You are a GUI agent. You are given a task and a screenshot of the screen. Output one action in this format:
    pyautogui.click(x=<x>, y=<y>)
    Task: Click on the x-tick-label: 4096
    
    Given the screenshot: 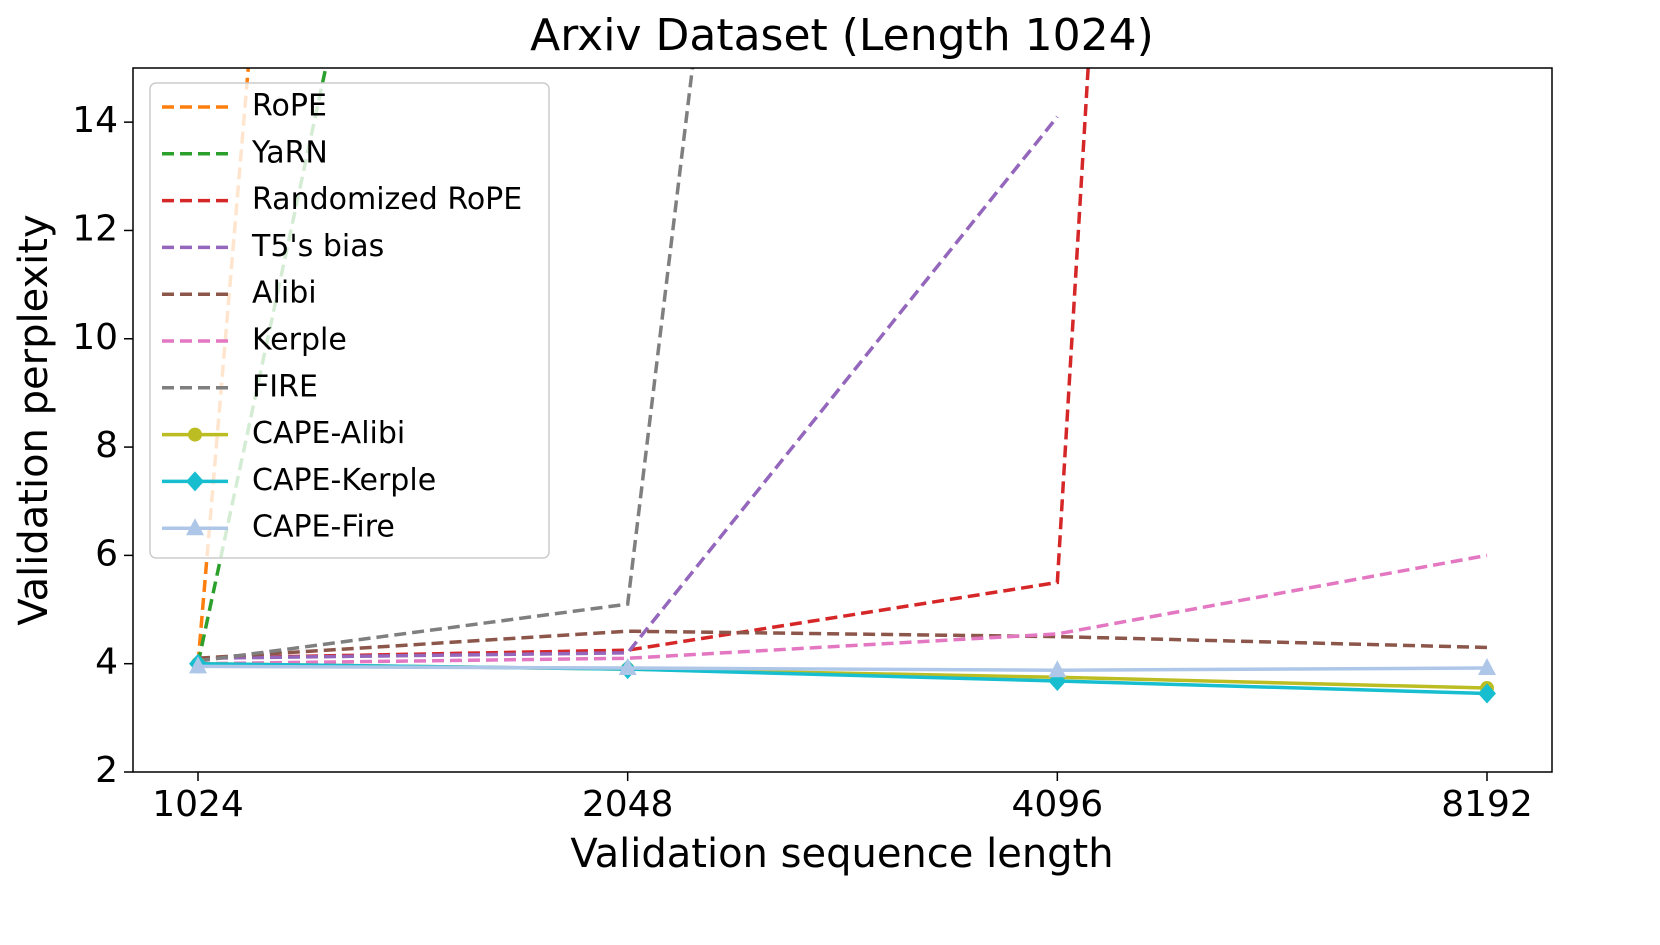 What is the action you would take?
    pyautogui.click(x=1058, y=804)
    